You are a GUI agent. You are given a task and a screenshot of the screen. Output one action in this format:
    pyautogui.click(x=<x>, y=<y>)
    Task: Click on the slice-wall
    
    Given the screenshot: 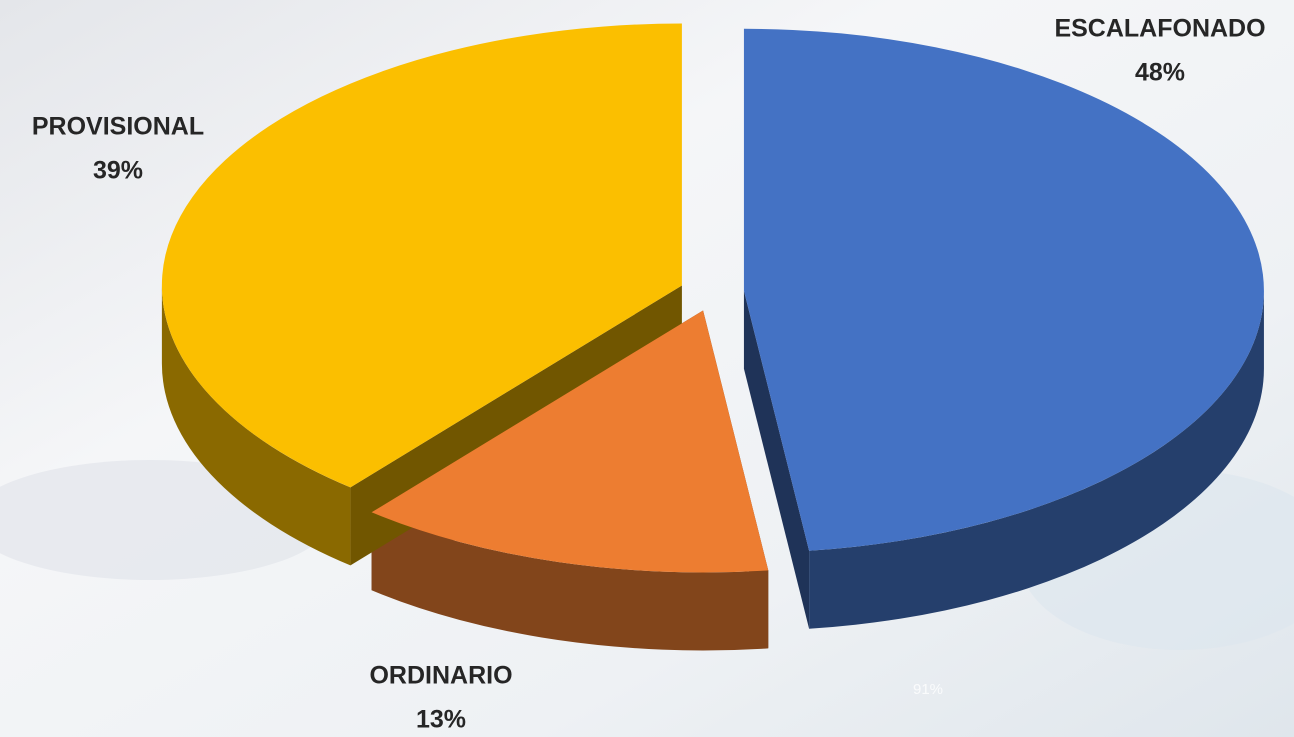 What is the action you would take?
    pyautogui.click(x=776, y=459)
    